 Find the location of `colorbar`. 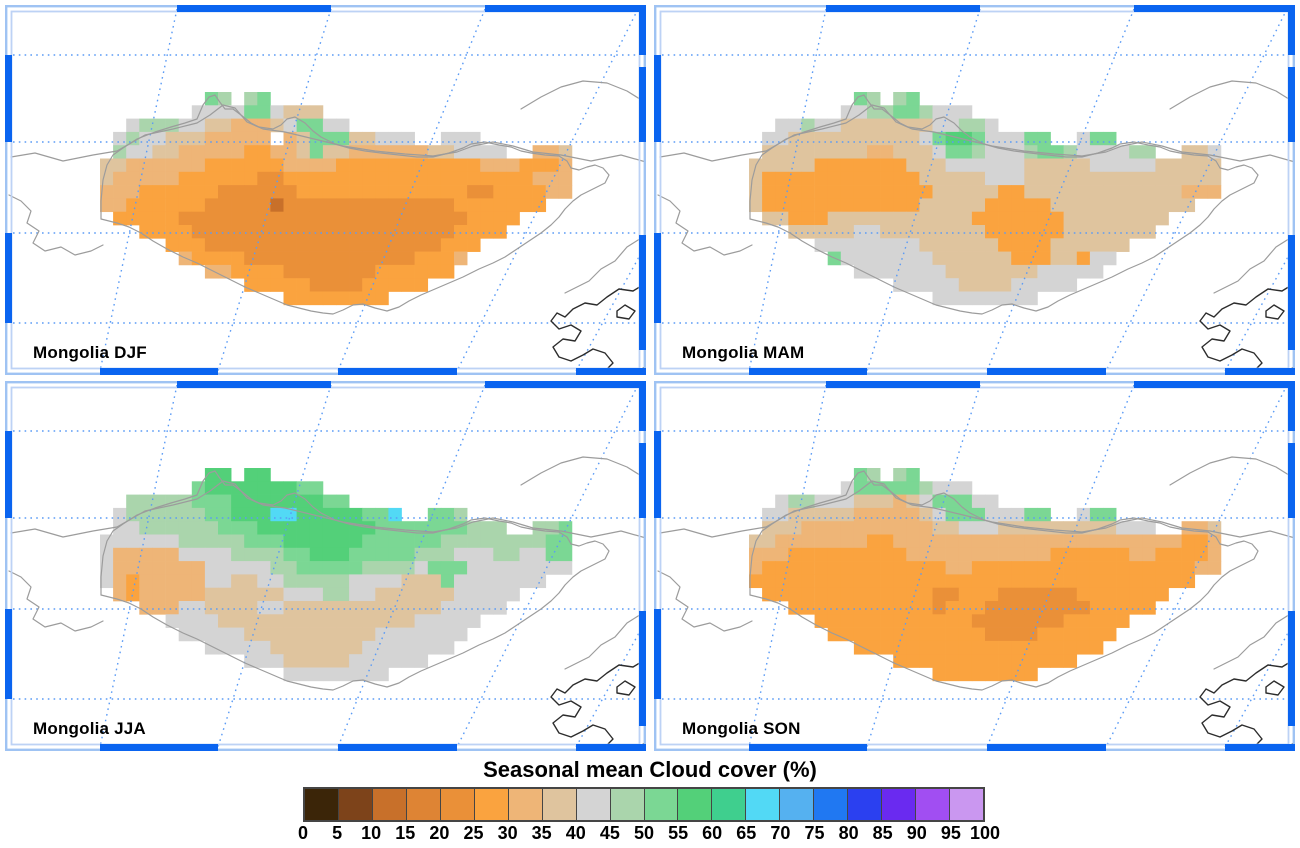

colorbar is located at coordinates (644, 804).